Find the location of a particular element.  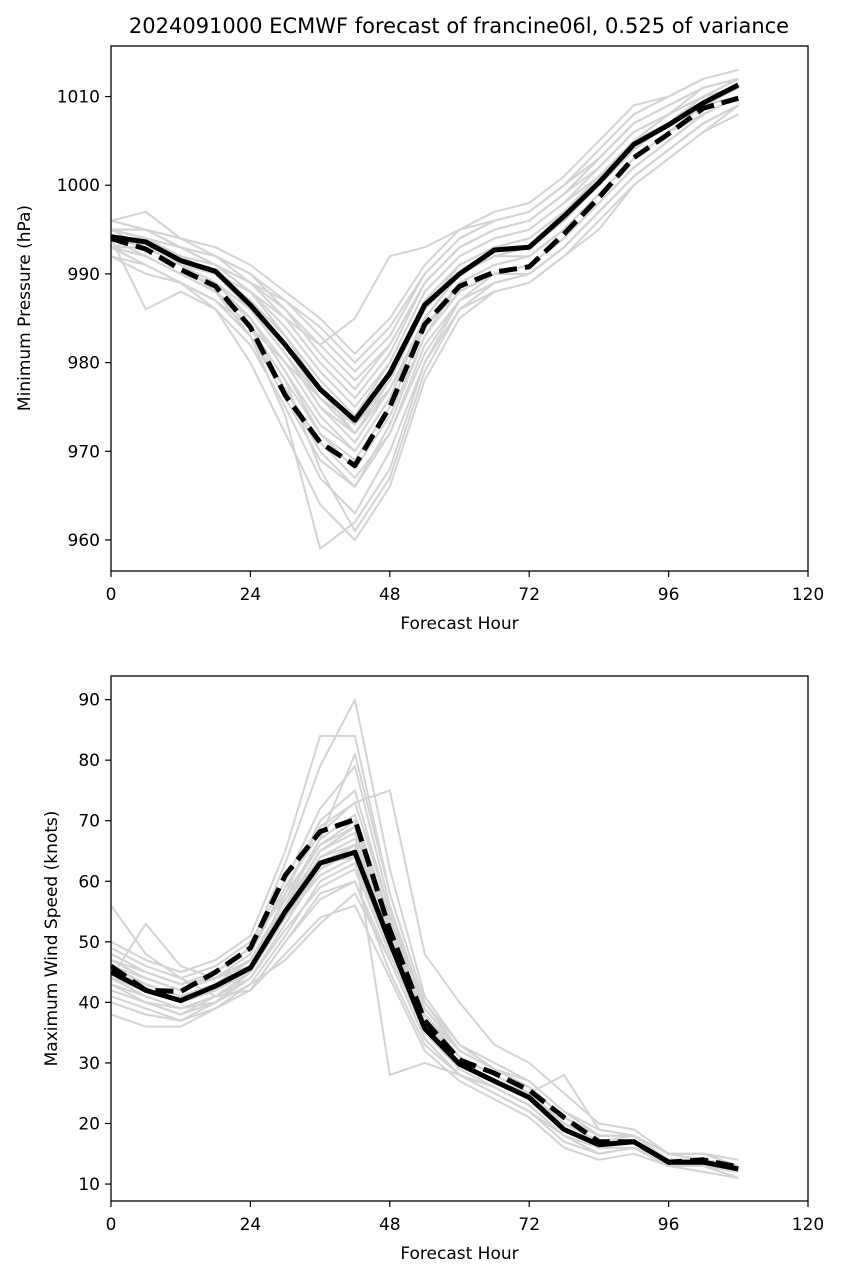

wind-x-tick-label: 96 is located at coordinates (669, 1225).